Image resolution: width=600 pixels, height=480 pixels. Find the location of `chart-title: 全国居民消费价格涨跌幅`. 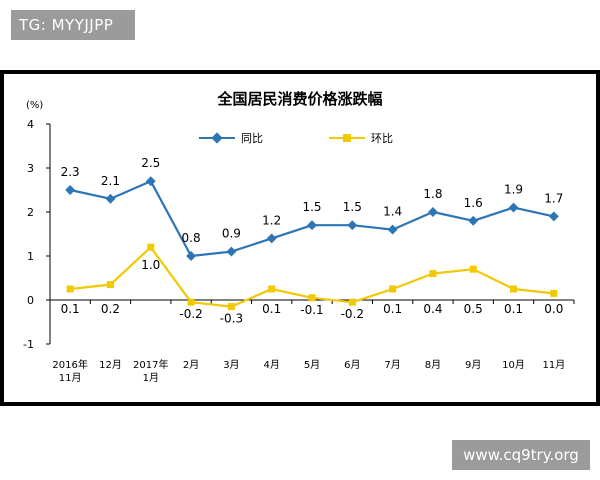

chart-title: 全国居民消费价格涨跌幅 is located at coordinates (299, 99).